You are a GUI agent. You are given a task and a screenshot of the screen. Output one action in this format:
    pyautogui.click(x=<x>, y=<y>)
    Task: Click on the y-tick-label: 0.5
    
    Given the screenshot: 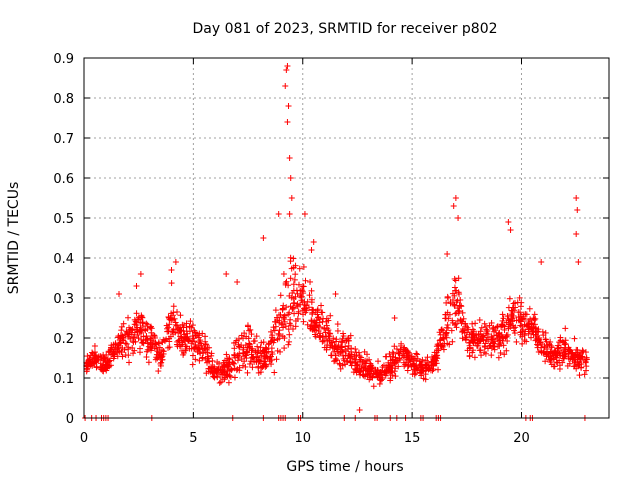 What is the action you would take?
    pyautogui.click(x=63, y=219)
    